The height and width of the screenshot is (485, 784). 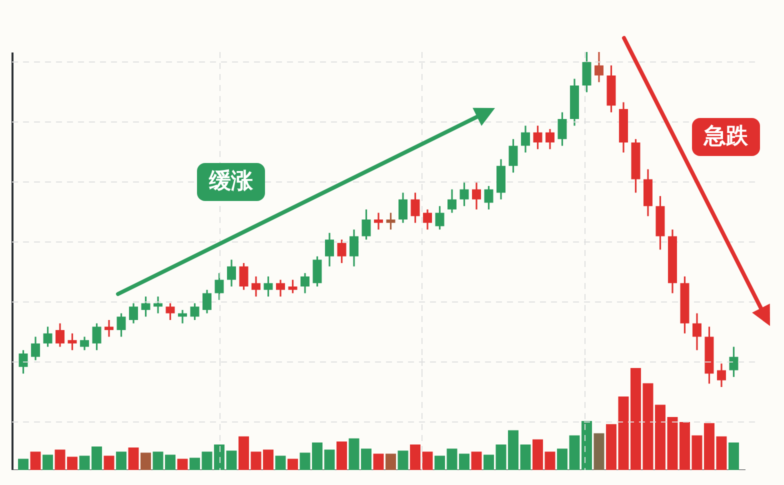 What do you see at coordinates (726, 137) in the screenshot?
I see `annotation: 急跌` at bounding box center [726, 137].